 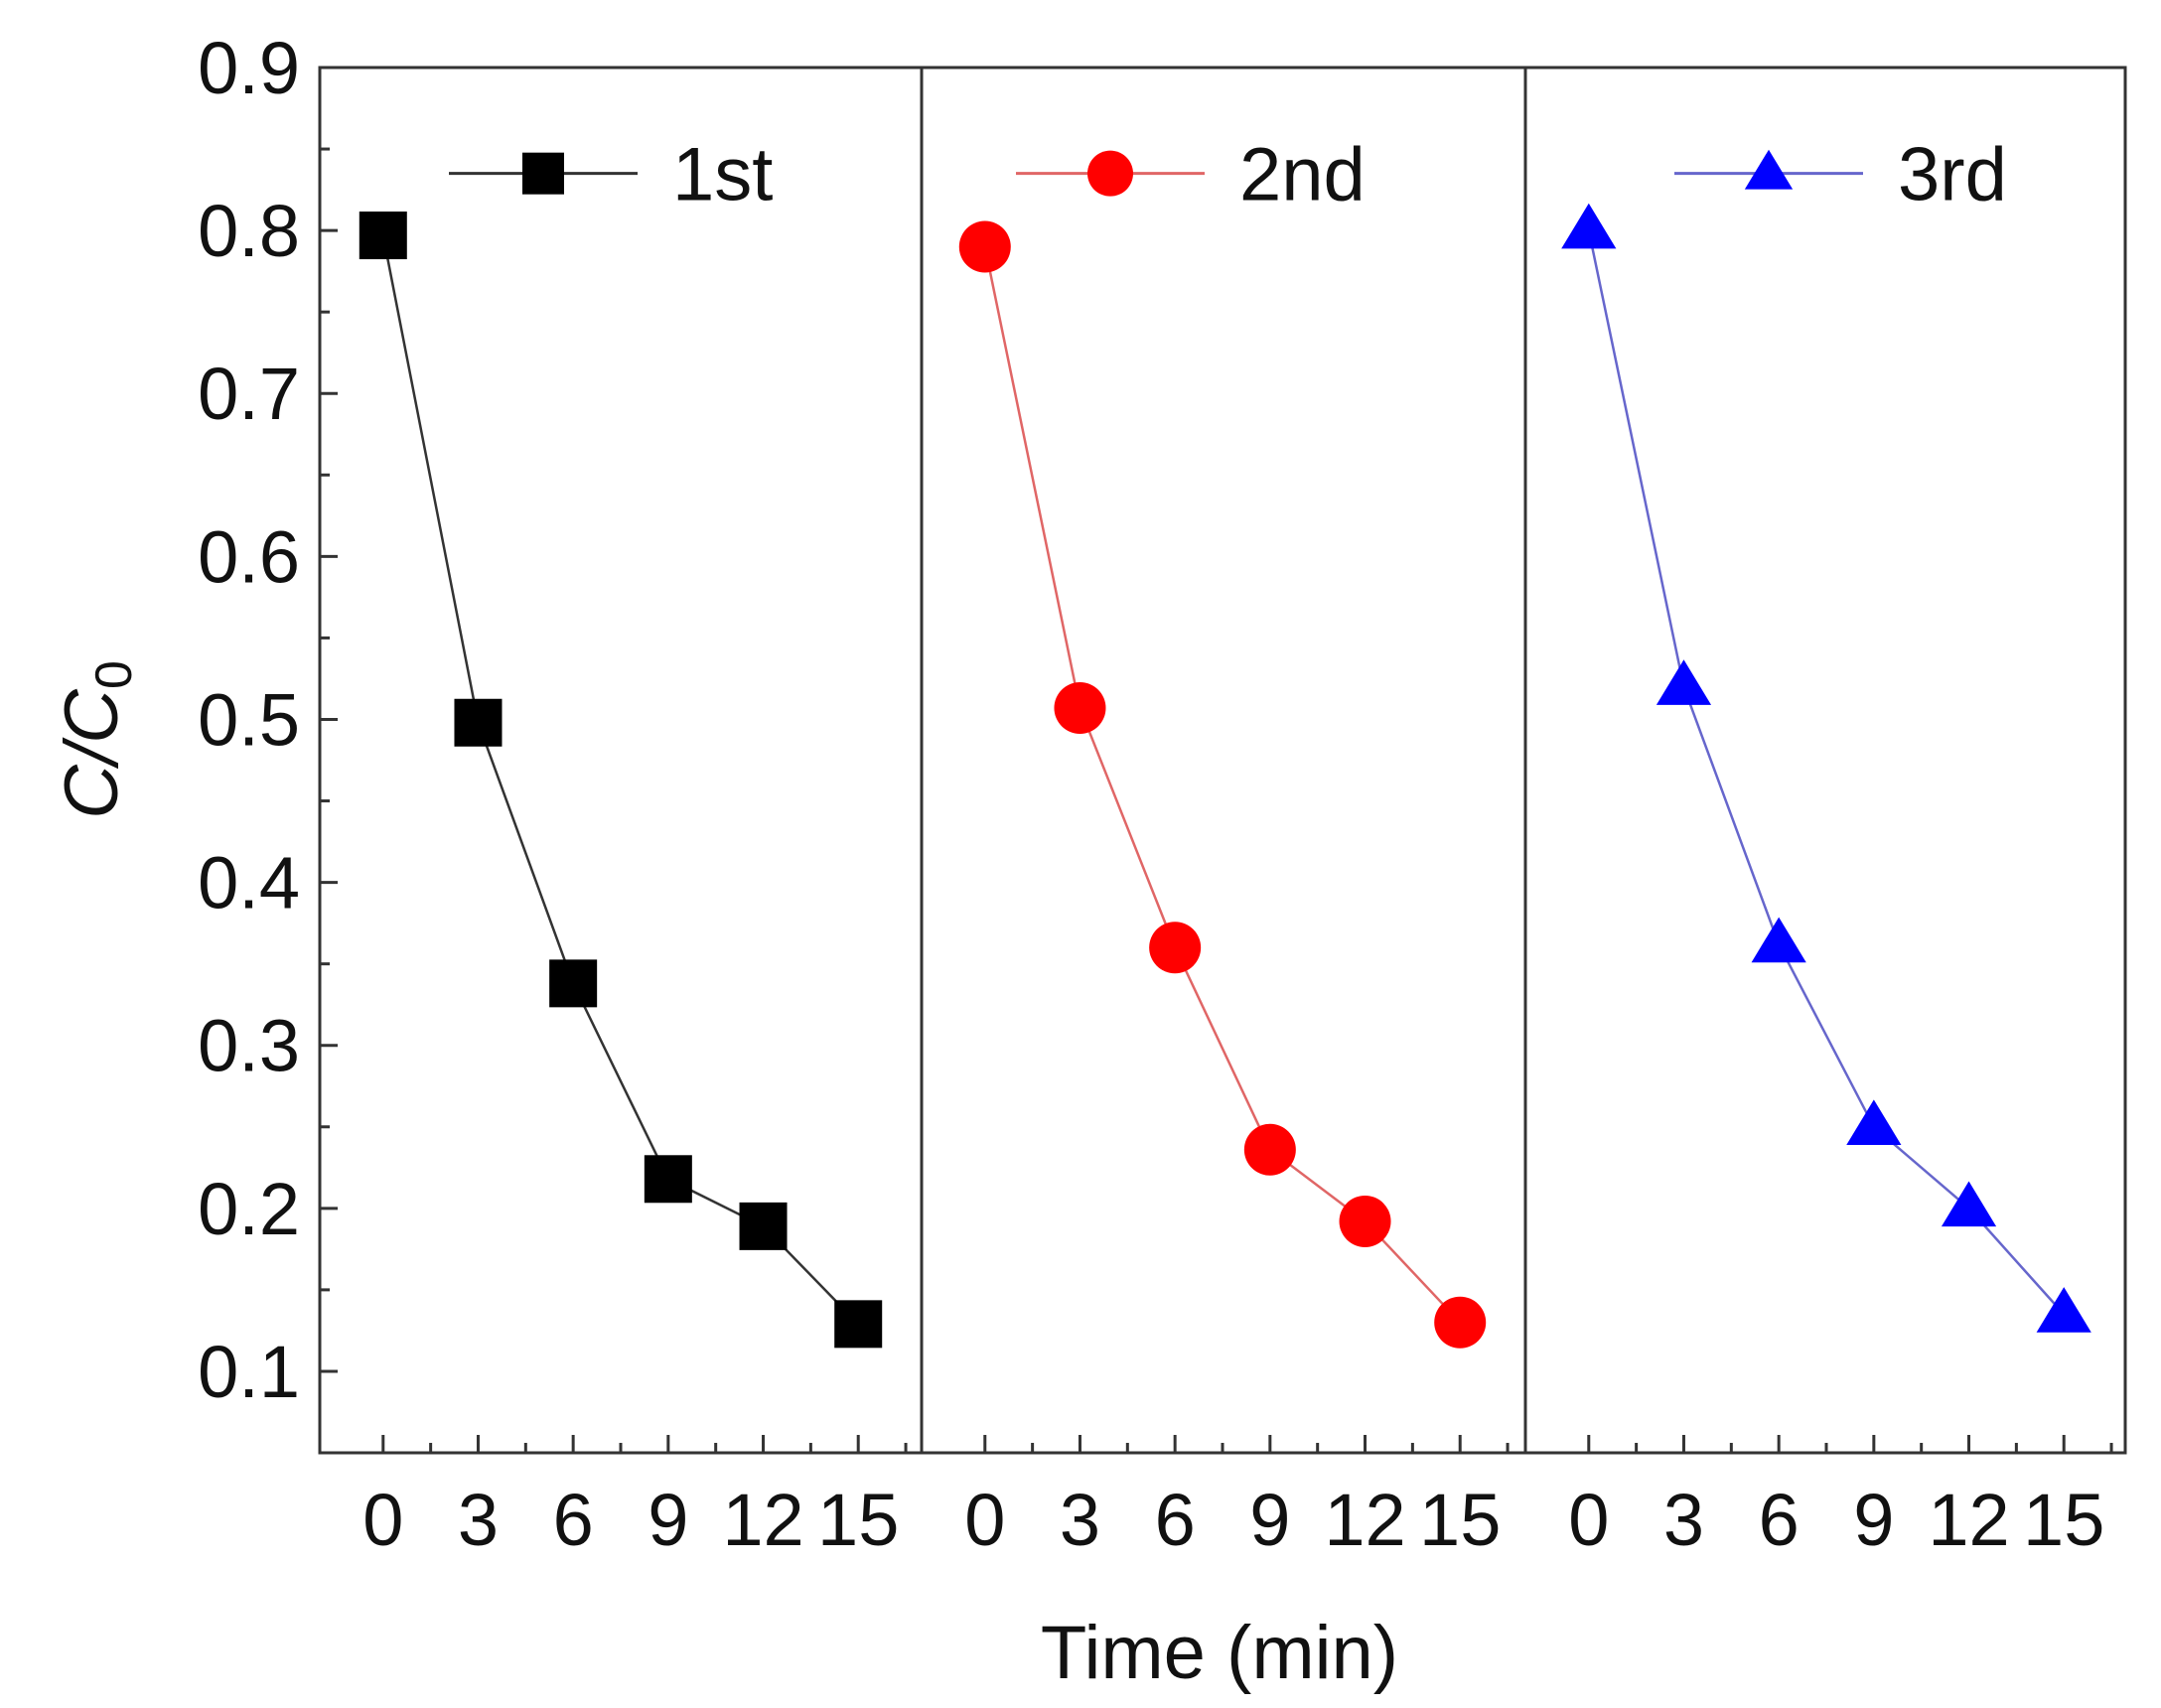 What do you see at coordinates (1953, 175) in the screenshot?
I see `legend-label-3rd: 3rd` at bounding box center [1953, 175].